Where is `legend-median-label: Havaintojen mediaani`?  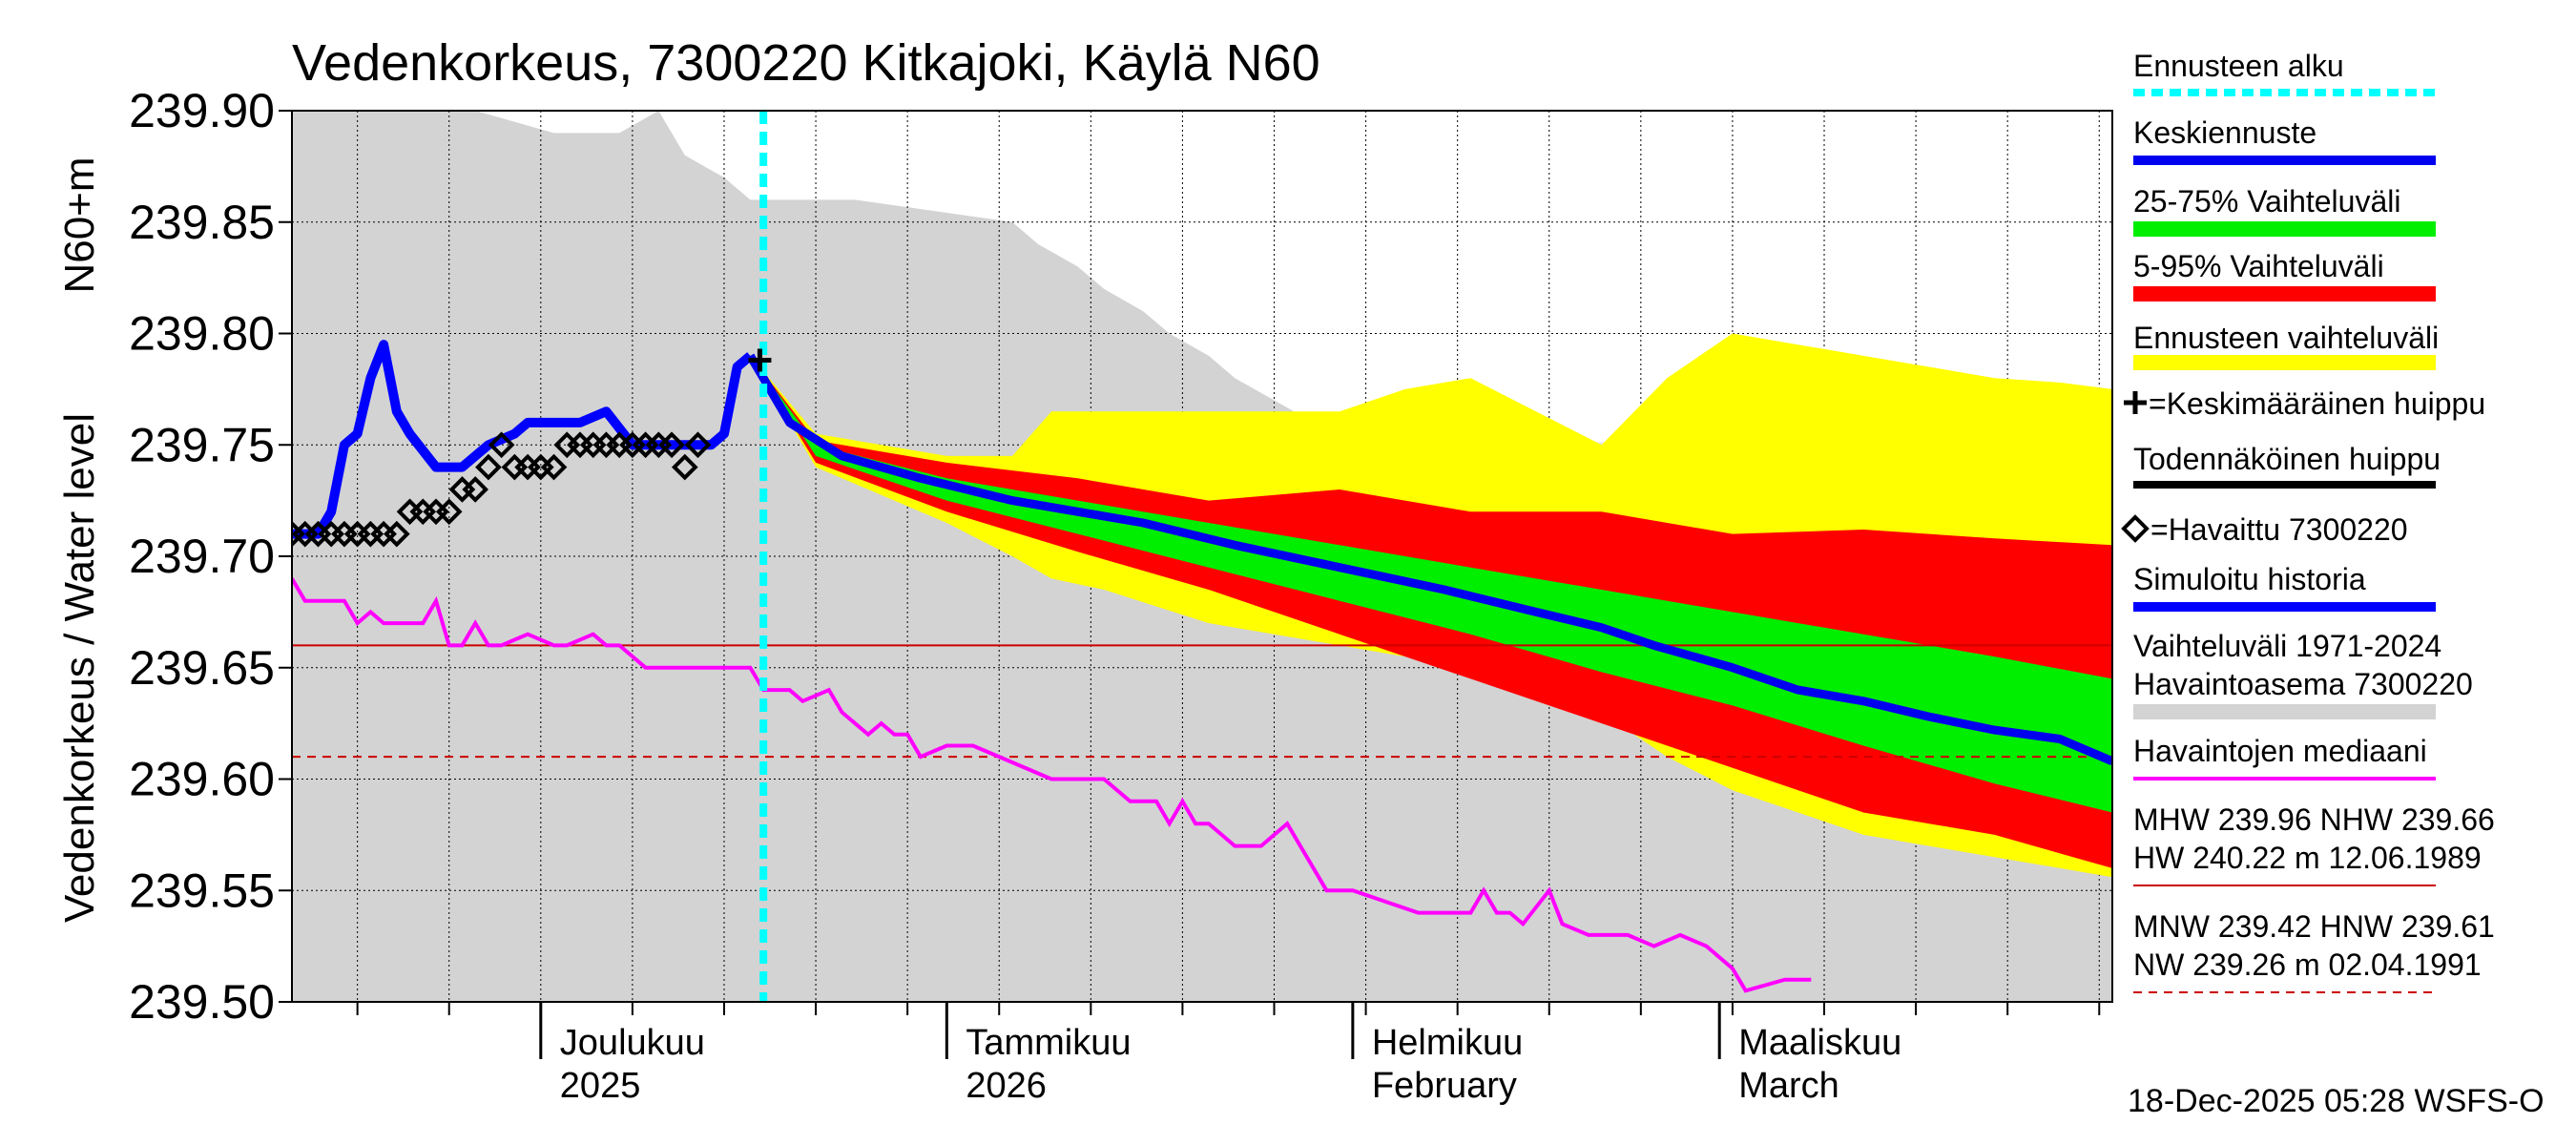 legend-median-label: Havaintojen mediaani is located at coordinates (2280, 751).